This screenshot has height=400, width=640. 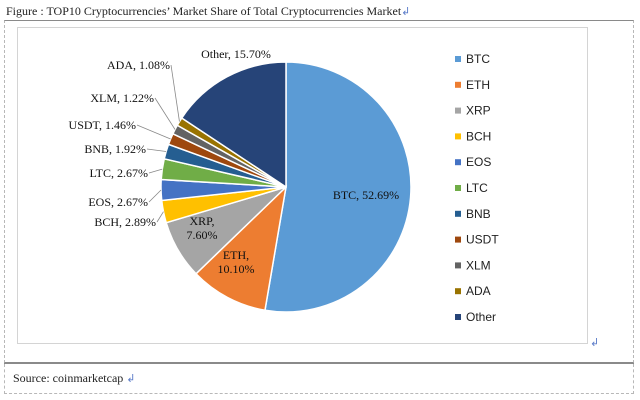 I want to click on pie-slice-other, so click(x=233, y=125).